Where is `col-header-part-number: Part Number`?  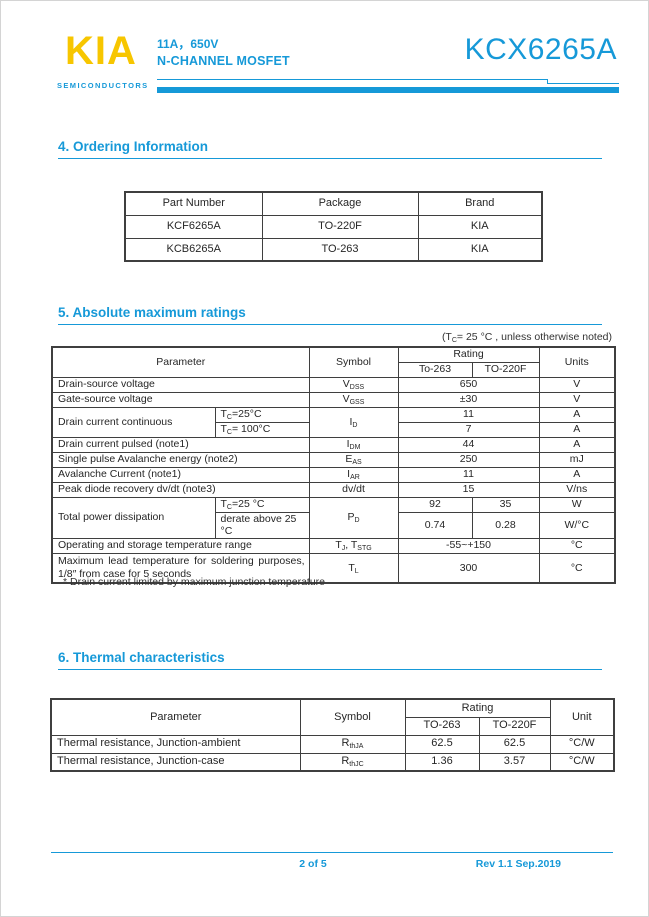 col-header-part-number: Part Number is located at coordinates (193, 203).